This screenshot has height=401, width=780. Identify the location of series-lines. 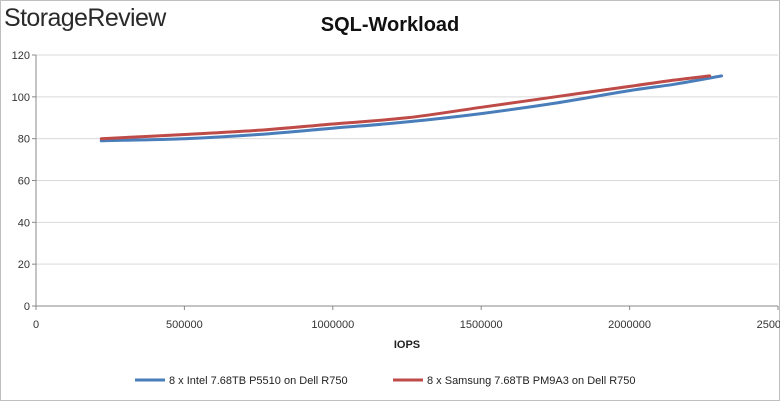
(411, 108).